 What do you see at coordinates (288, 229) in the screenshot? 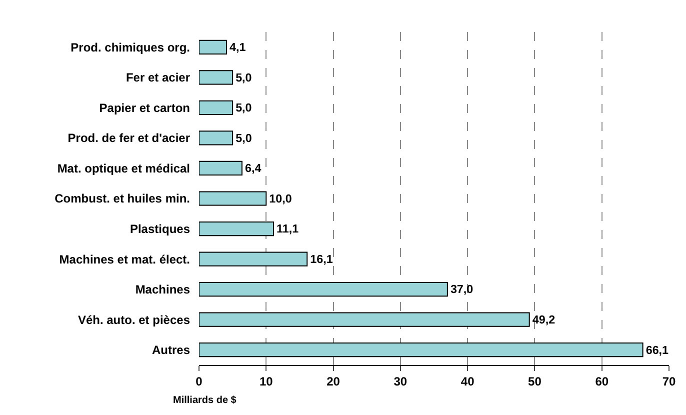
I see `data-label: 11,1` at bounding box center [288, 229].